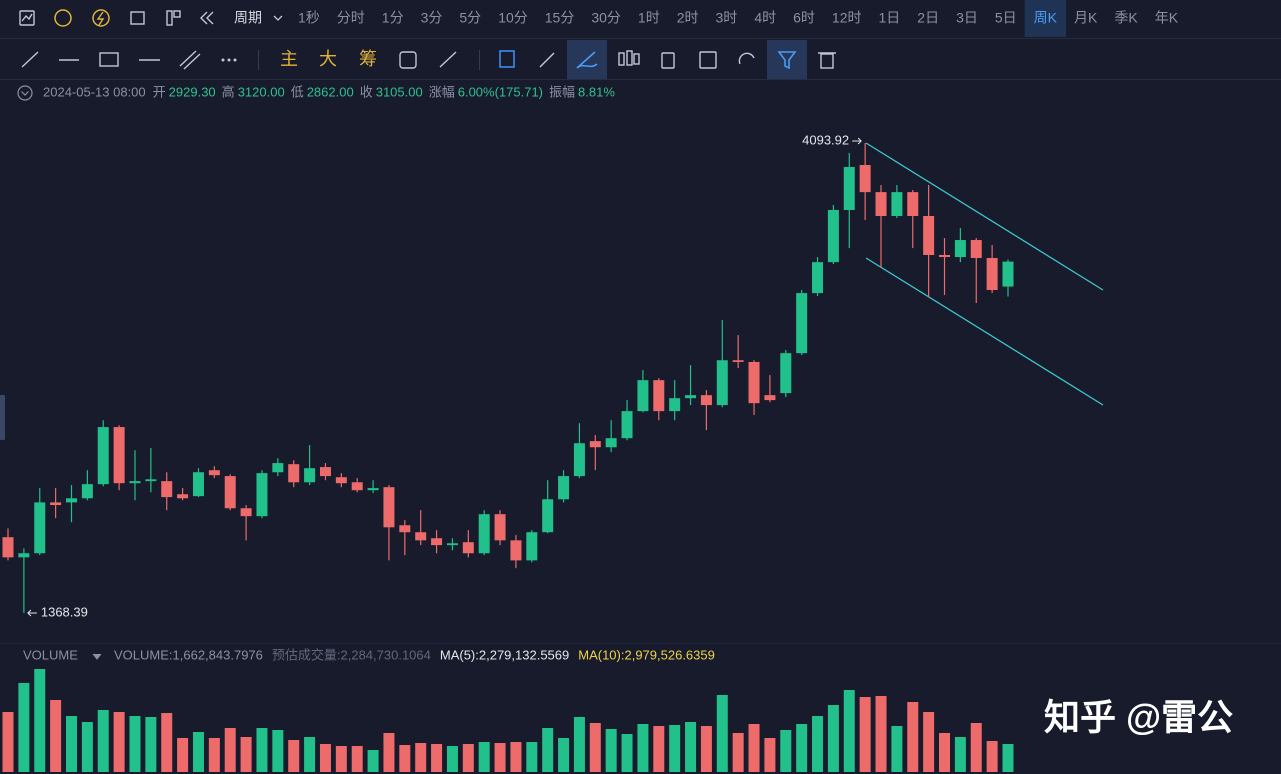 Image resolution: width=1281 pixels, height=774 pixels. What do you see at coordinates (101, 18) in the screenshot?
I see `icon-flash` at bounding box center [101, 18].